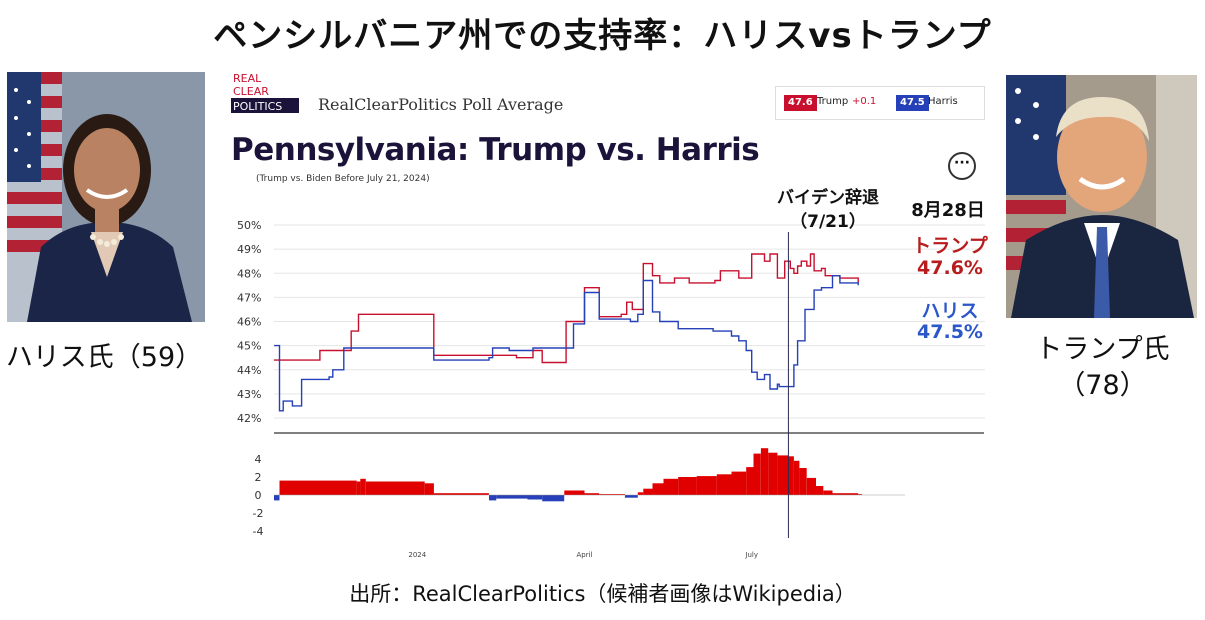  I want to click on x-tick-april: April, so click(584, 555).